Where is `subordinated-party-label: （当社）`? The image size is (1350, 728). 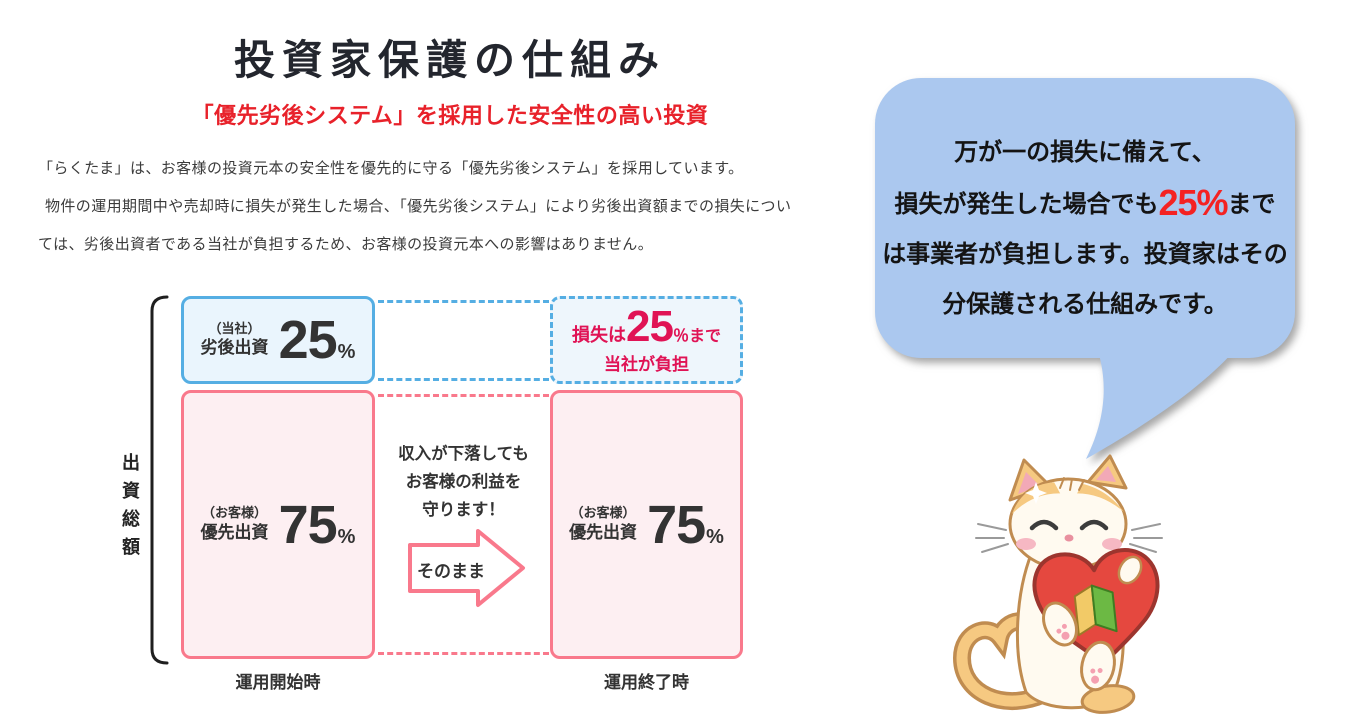 subordinated-party-label: （当社） is located at coordinates (234, 328).